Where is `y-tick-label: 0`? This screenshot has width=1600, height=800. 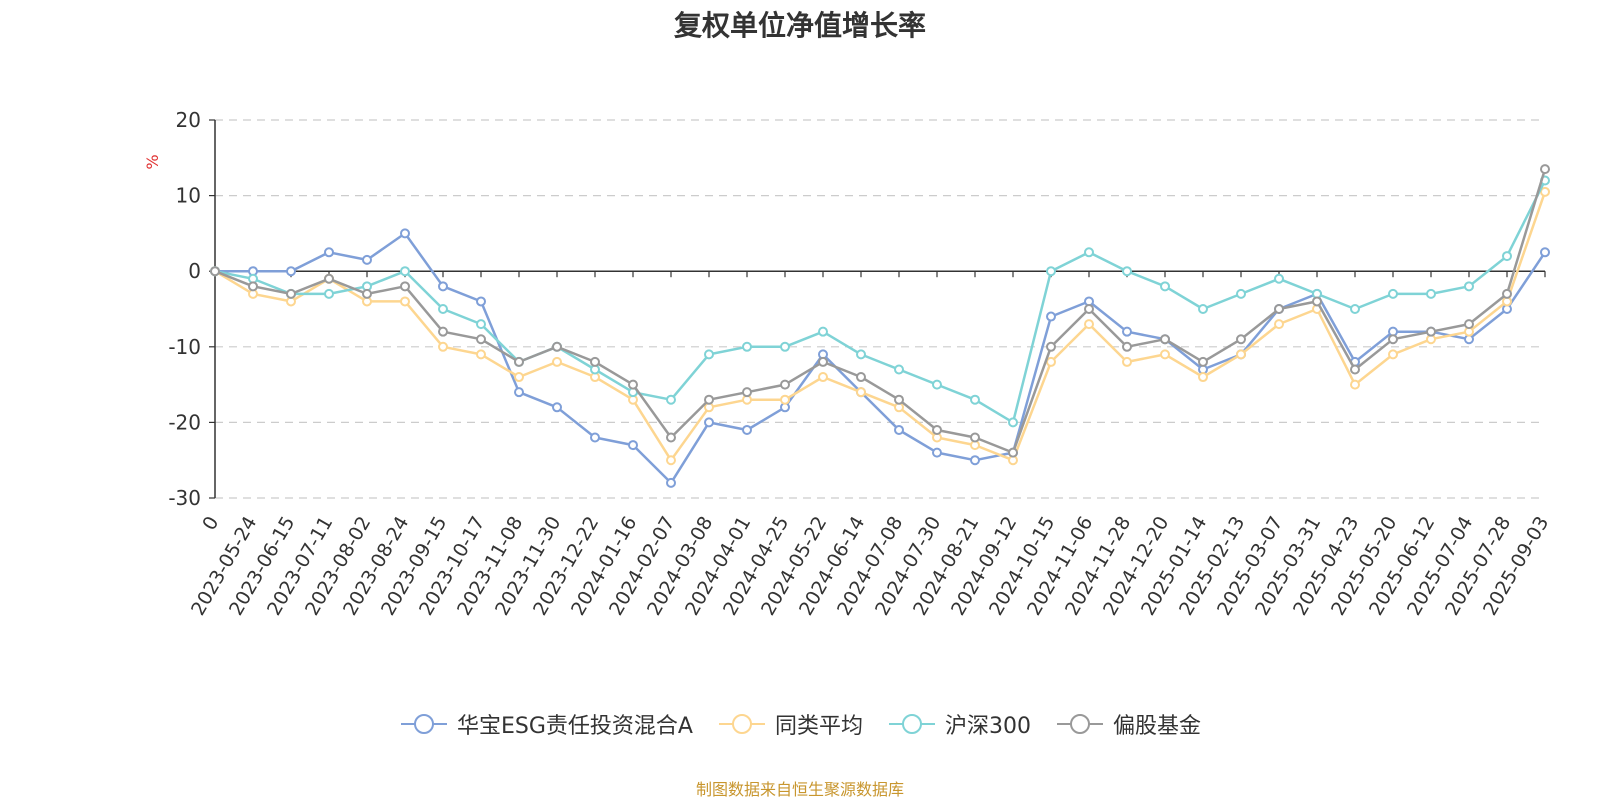
y-tick-label: 0 is located at coordinates (194, 271).